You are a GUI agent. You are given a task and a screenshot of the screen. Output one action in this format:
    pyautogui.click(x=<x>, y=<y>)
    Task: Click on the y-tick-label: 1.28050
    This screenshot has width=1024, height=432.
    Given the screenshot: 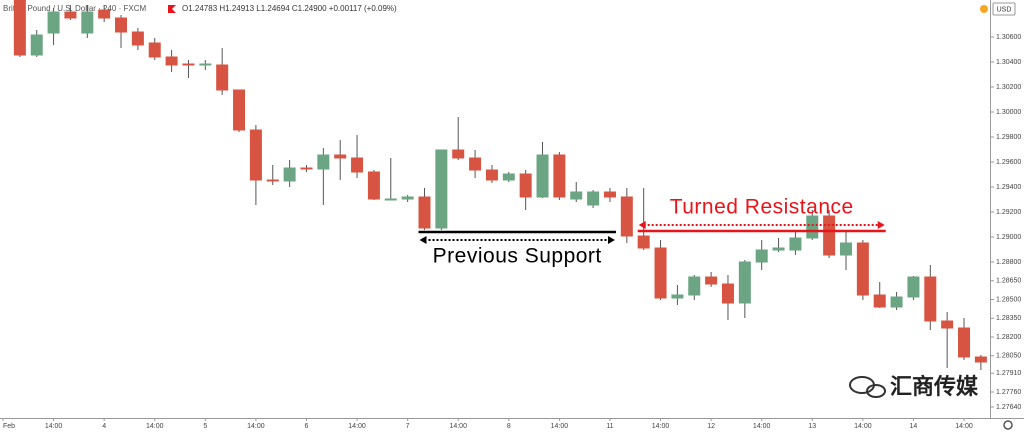 What is the action you would take?
    pyautogui.click(x=1008, y=356)
    